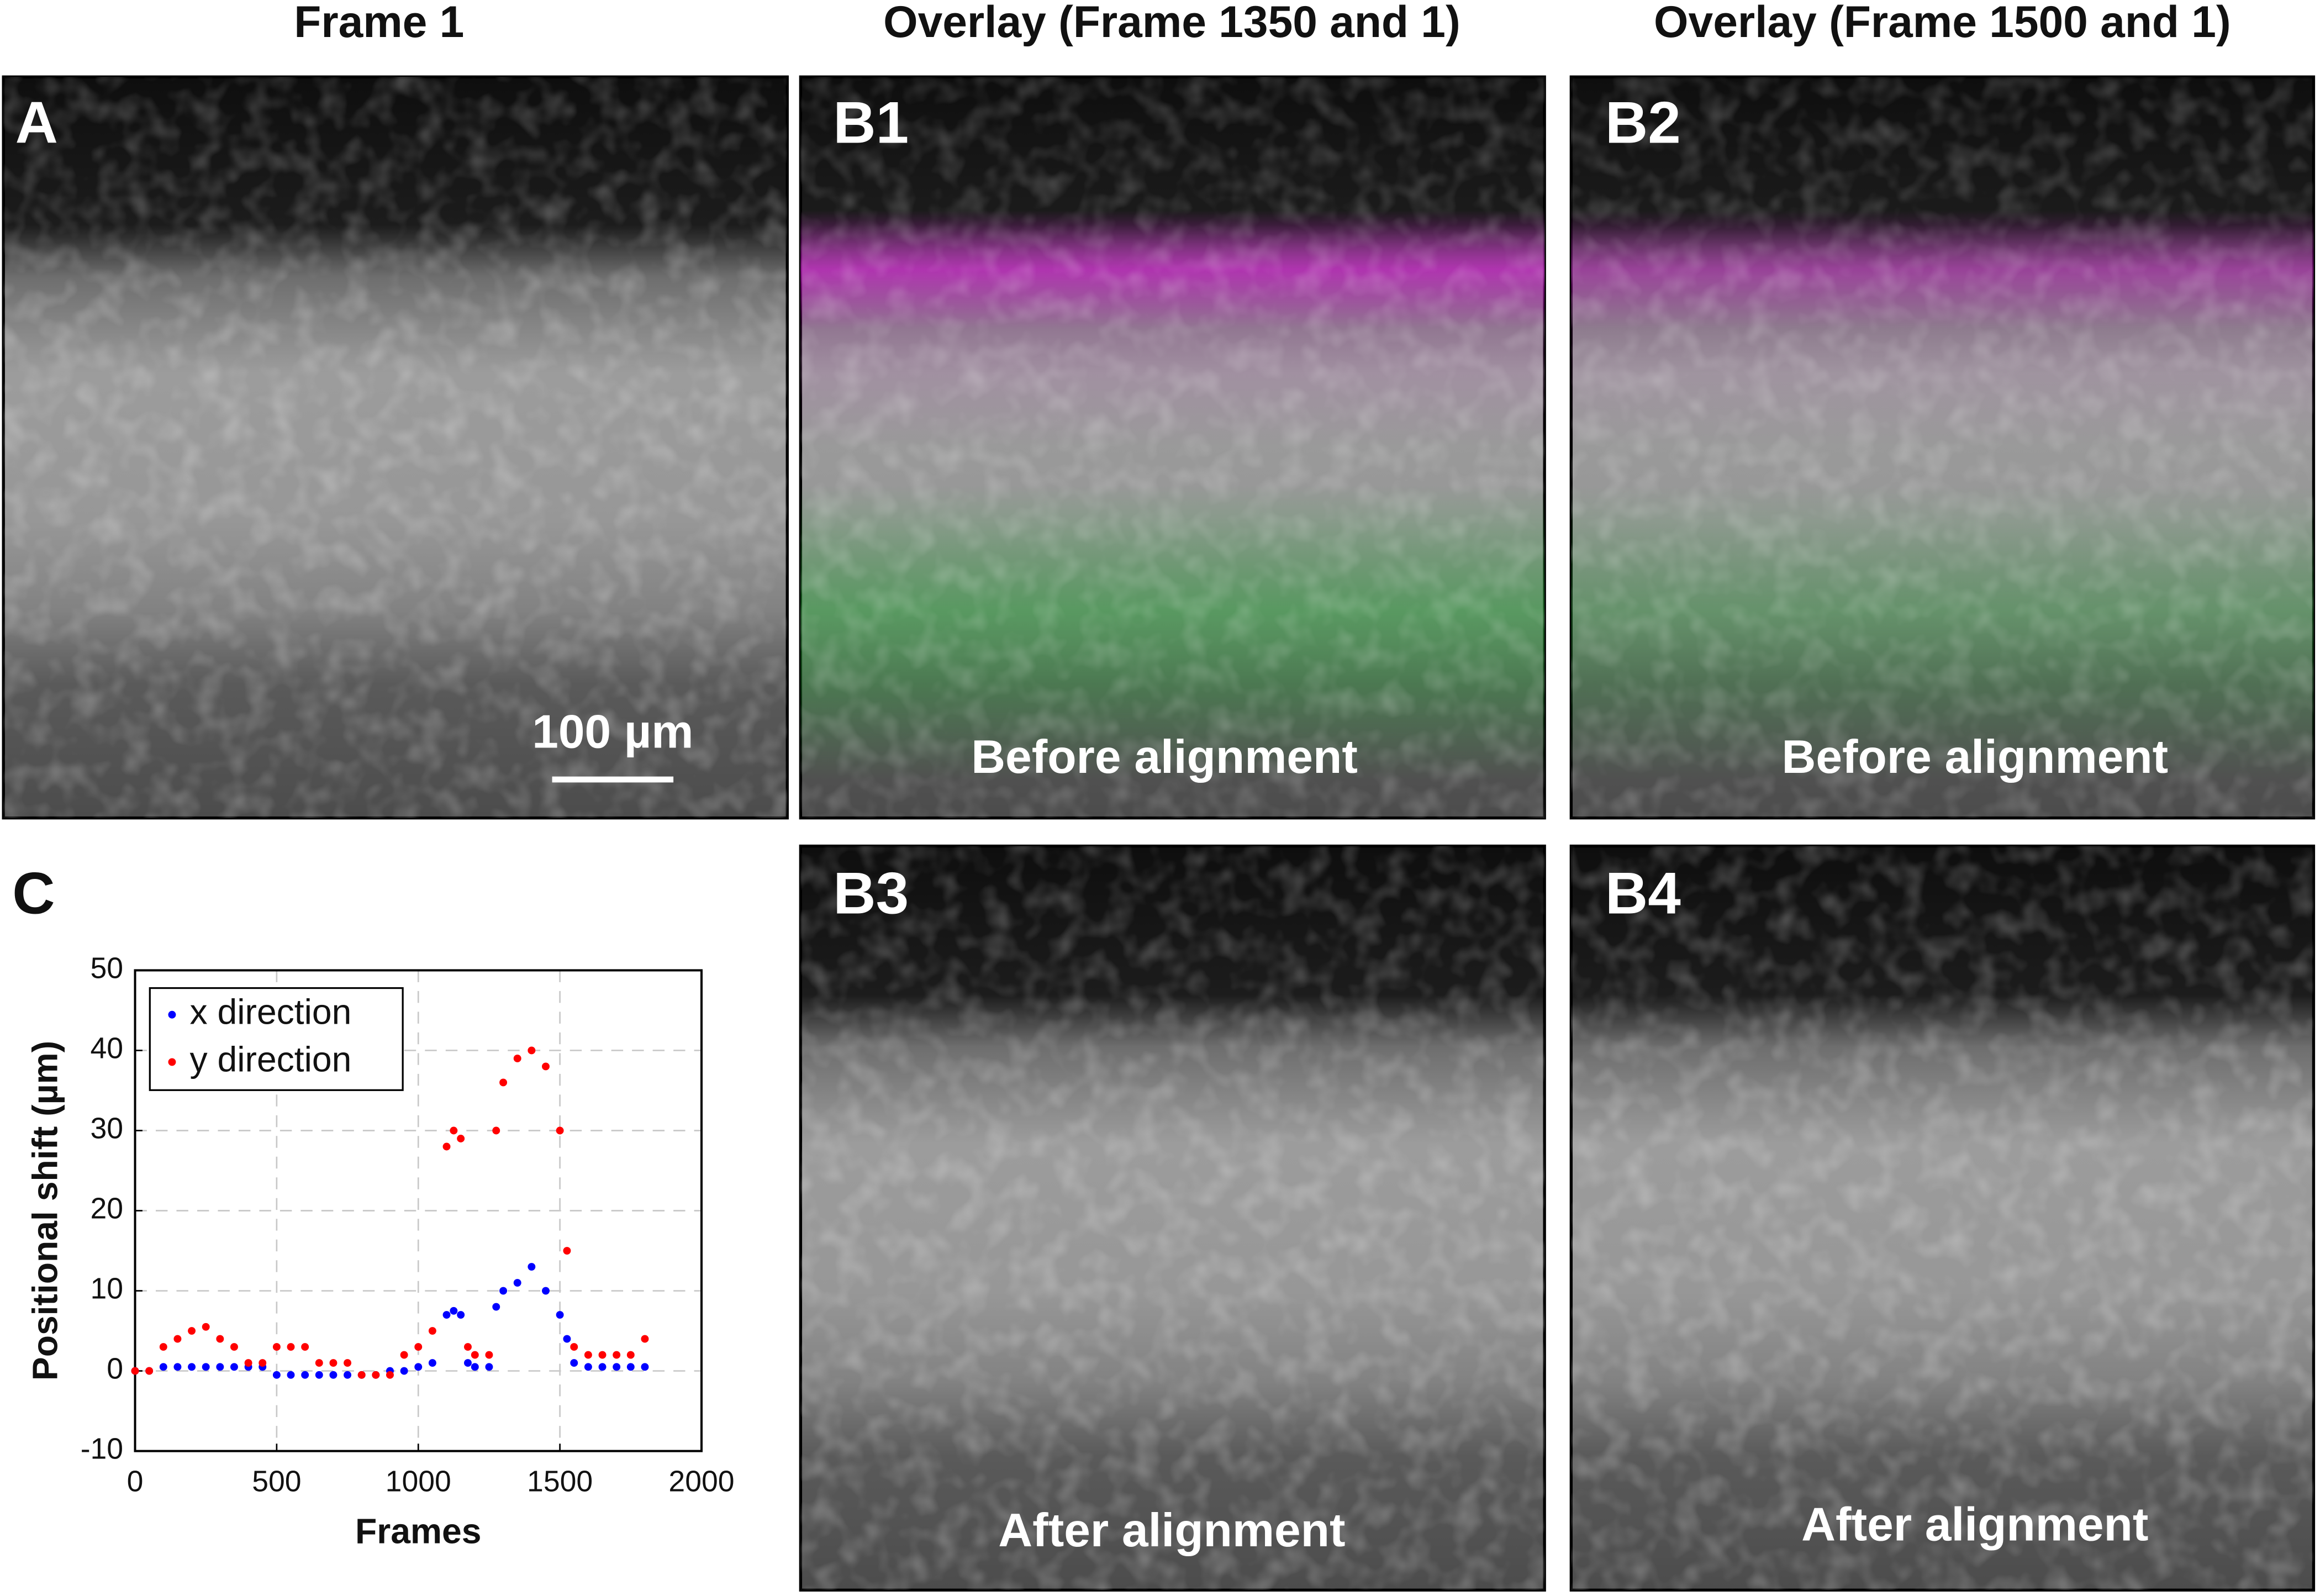  Describe the element at coordinates (271, 1012) in the screenshot. I see `legend-label: x direction` at that location.